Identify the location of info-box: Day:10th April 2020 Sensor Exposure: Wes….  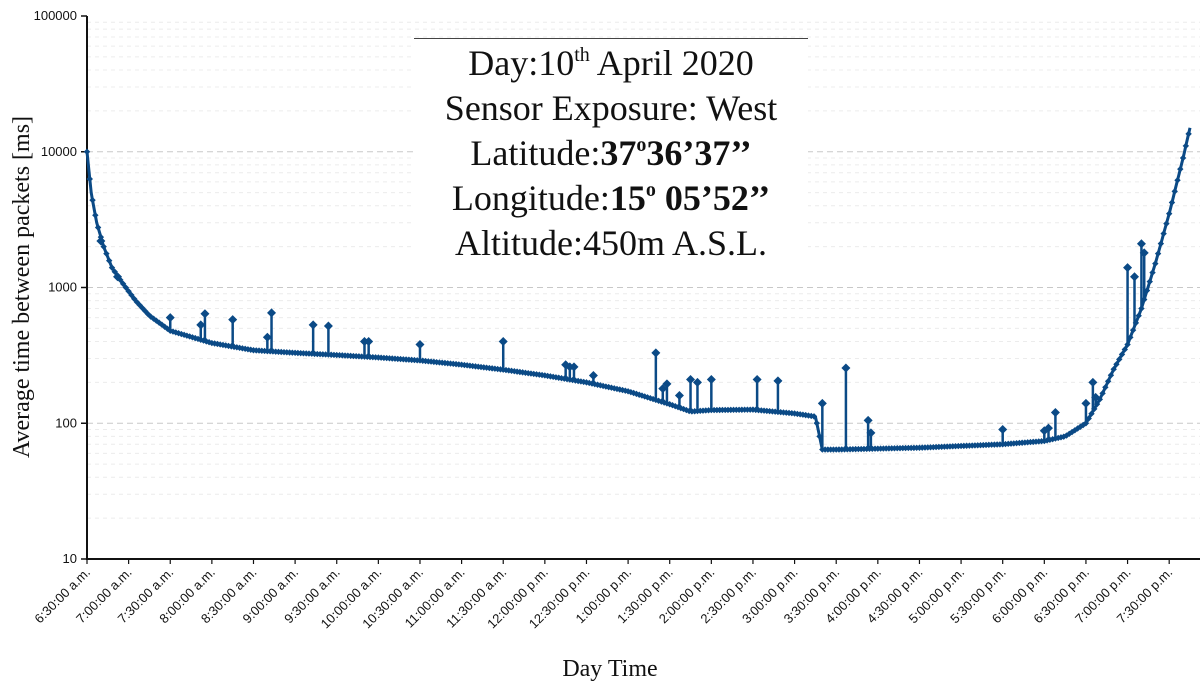
(611, 150).